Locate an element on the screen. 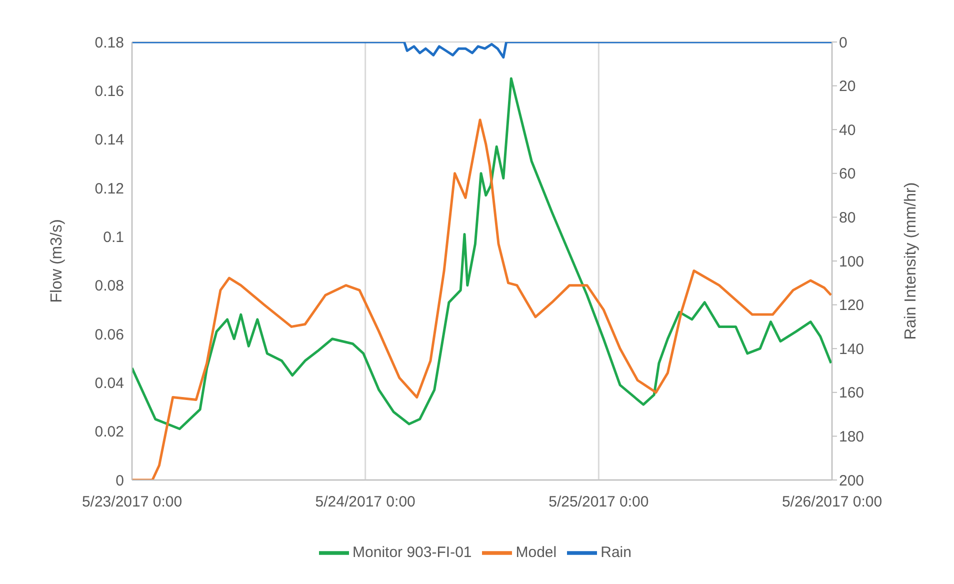 Image resolution: width=954 pixels, height=584 pixels. legend-label: Rain is located at coordinates (616, 552).